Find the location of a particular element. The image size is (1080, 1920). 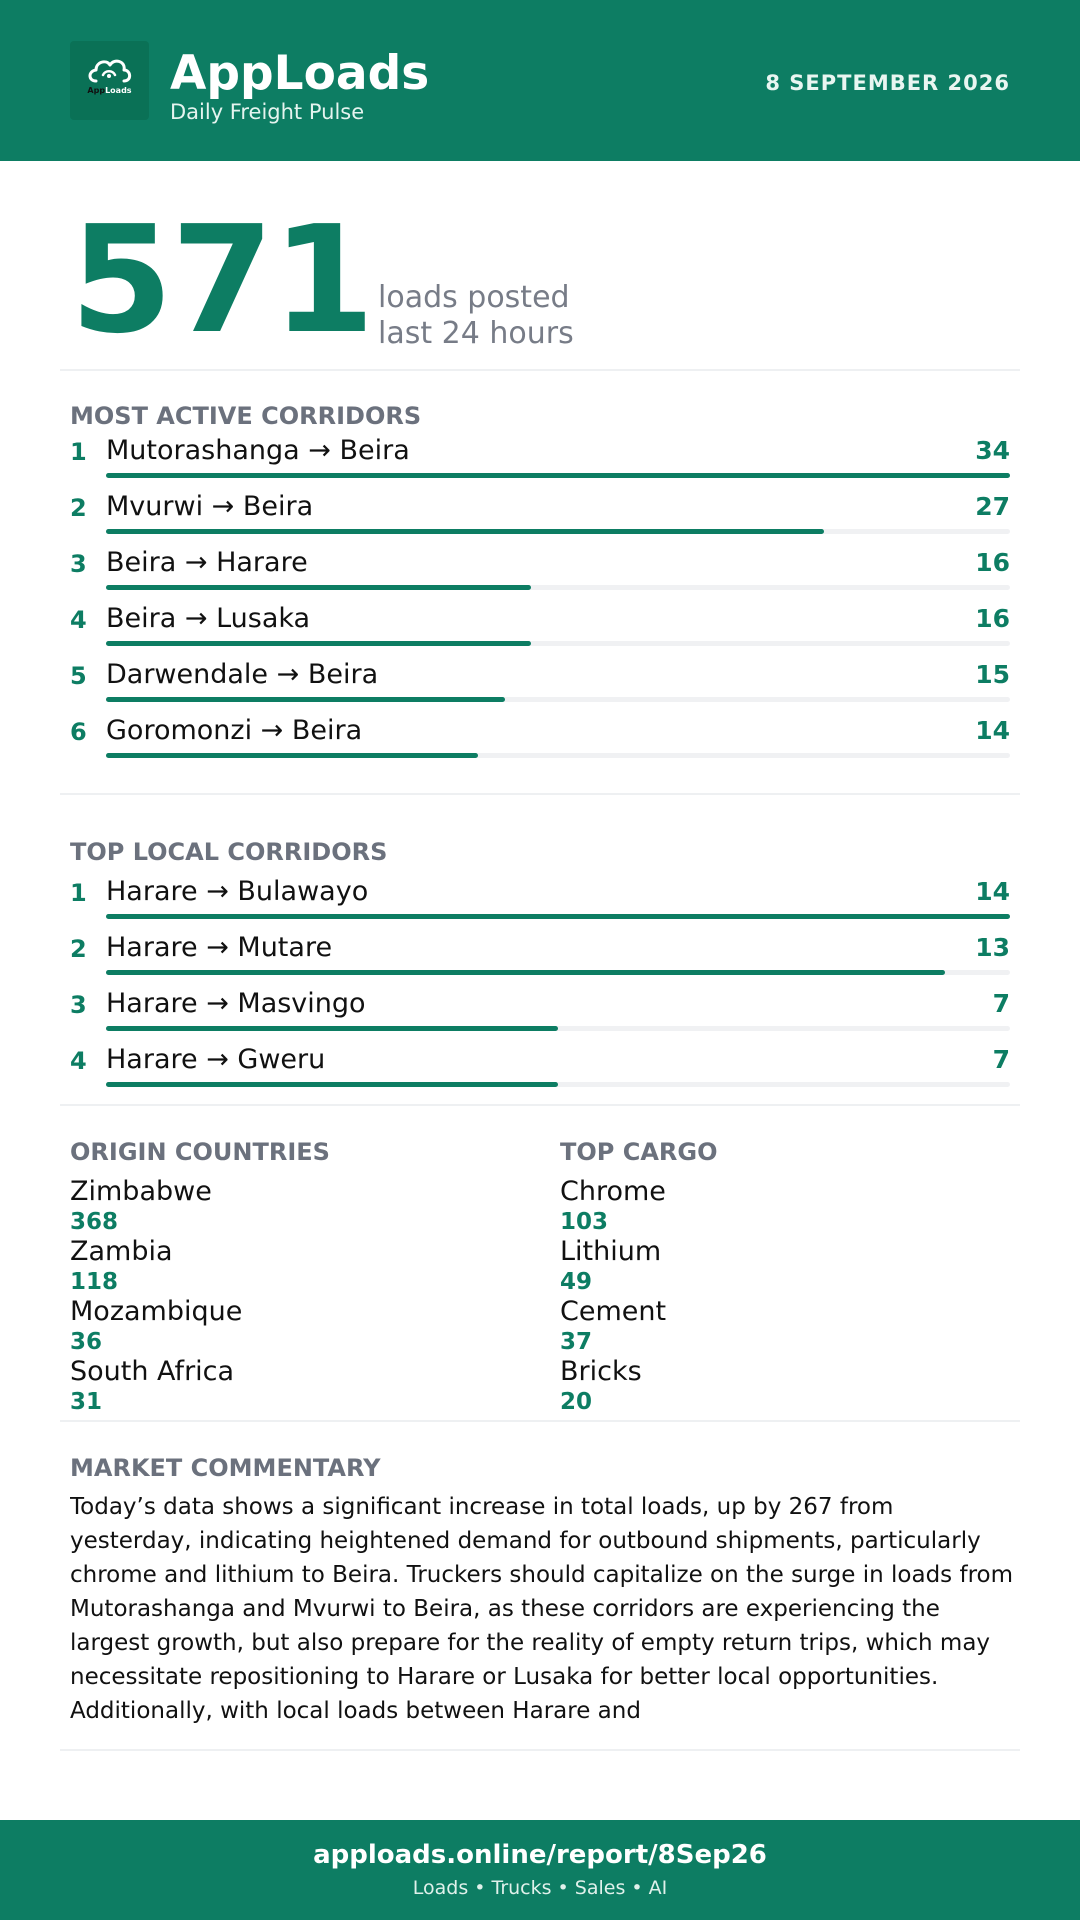

total-loads-period: last 24 hours is located at coordinates (476, 333).